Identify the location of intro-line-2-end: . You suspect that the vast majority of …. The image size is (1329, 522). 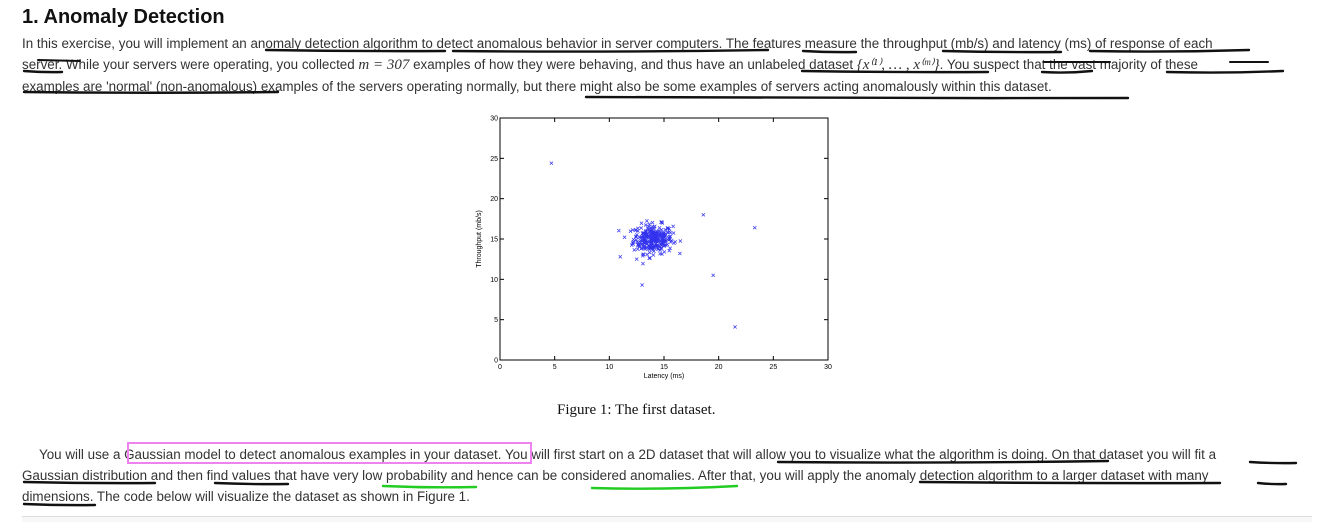
(1068, 64).